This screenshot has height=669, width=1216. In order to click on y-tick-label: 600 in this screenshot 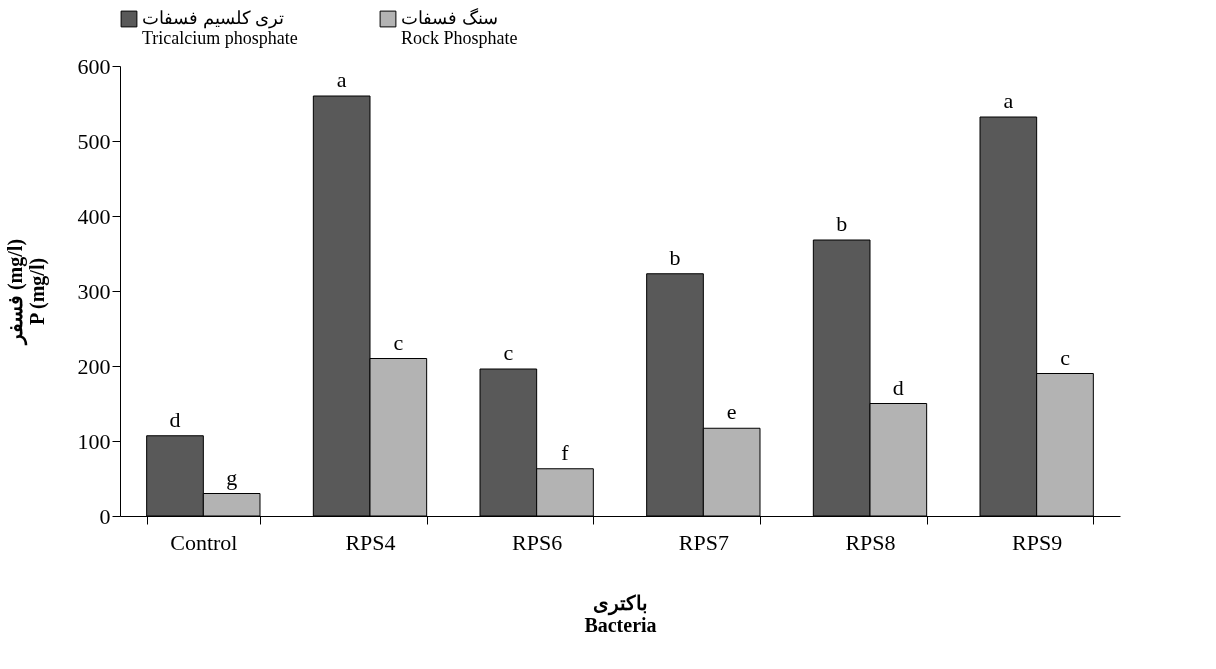, I will do `click(94, 66)`.